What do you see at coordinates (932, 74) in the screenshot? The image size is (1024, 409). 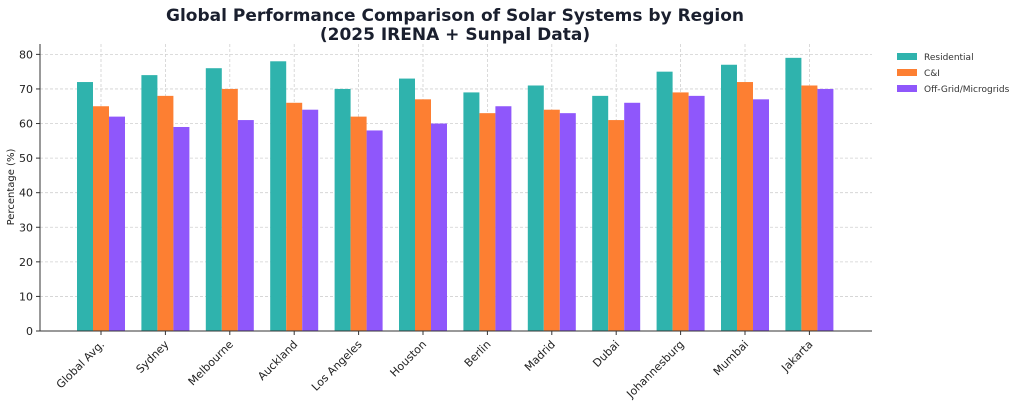 I see `legend-label: C&I` at bounding box center [932, 74].